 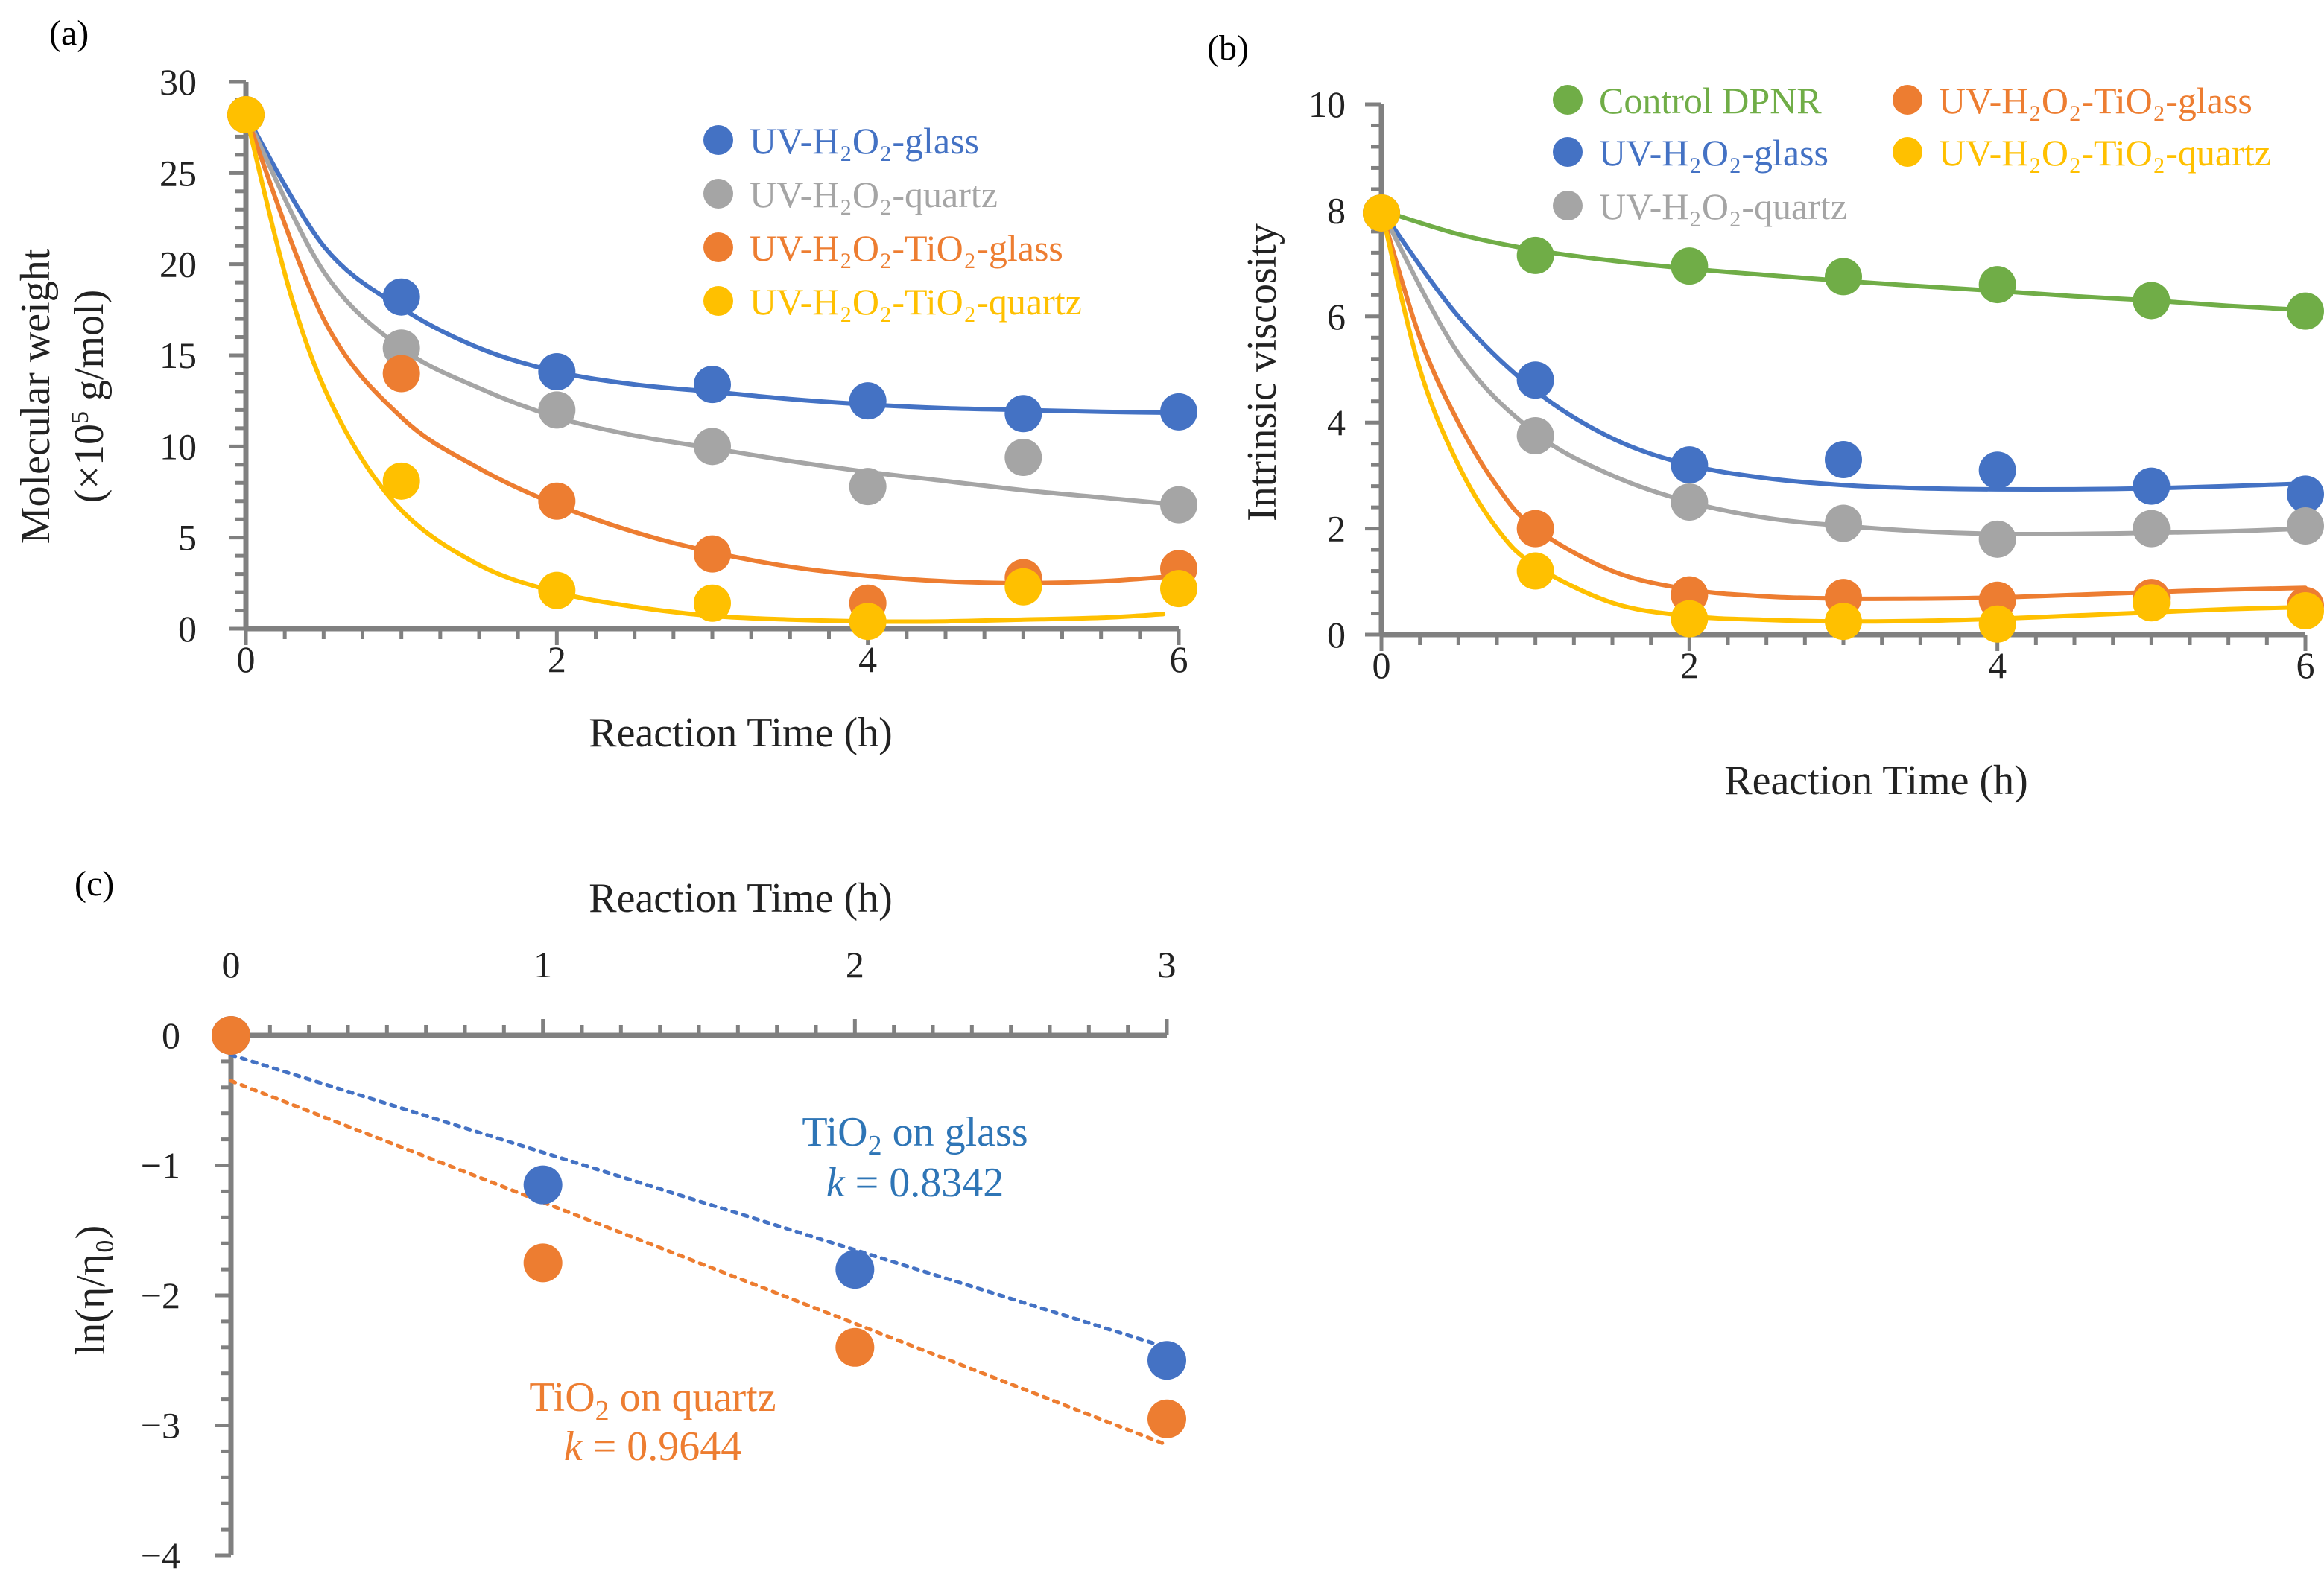 What do you see at coordinates (663, 1447) in the screenshot?
I see `annotation-quartz-k-value: = 0.9644` at bounding box center [663, 1447].